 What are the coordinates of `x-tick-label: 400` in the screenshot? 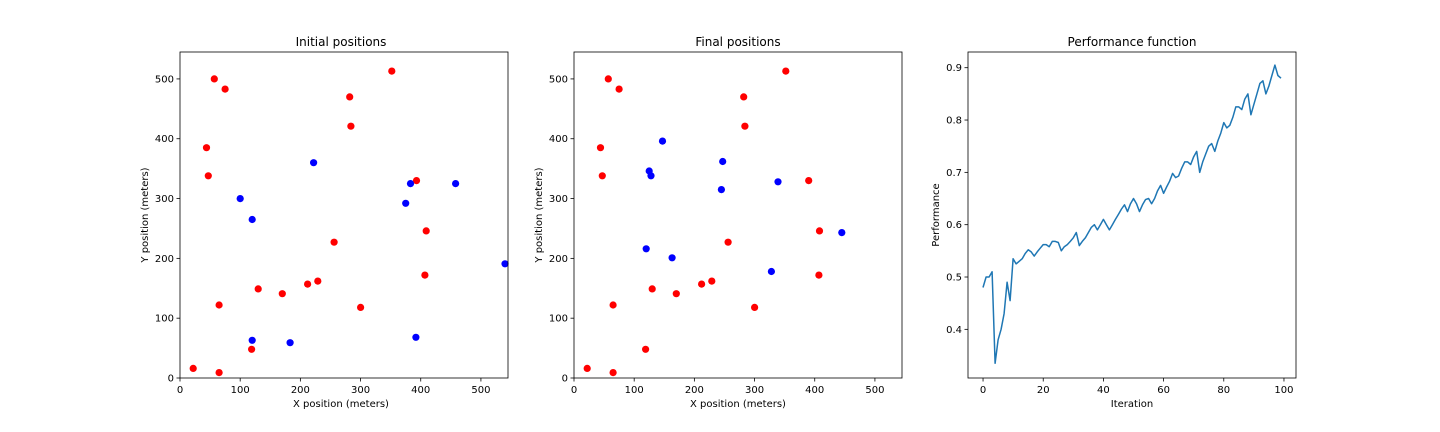 It's located at (814, 390).